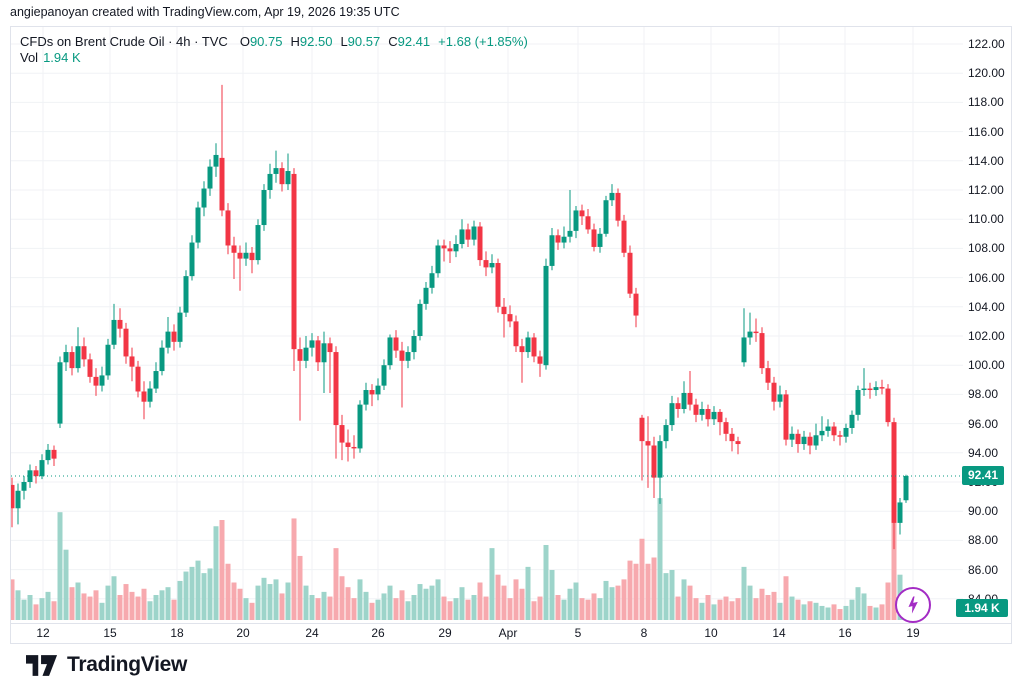 This screenshot has width=1024, height=699. I want to click on tradingview-logo: TradingView, so click(106, 665).